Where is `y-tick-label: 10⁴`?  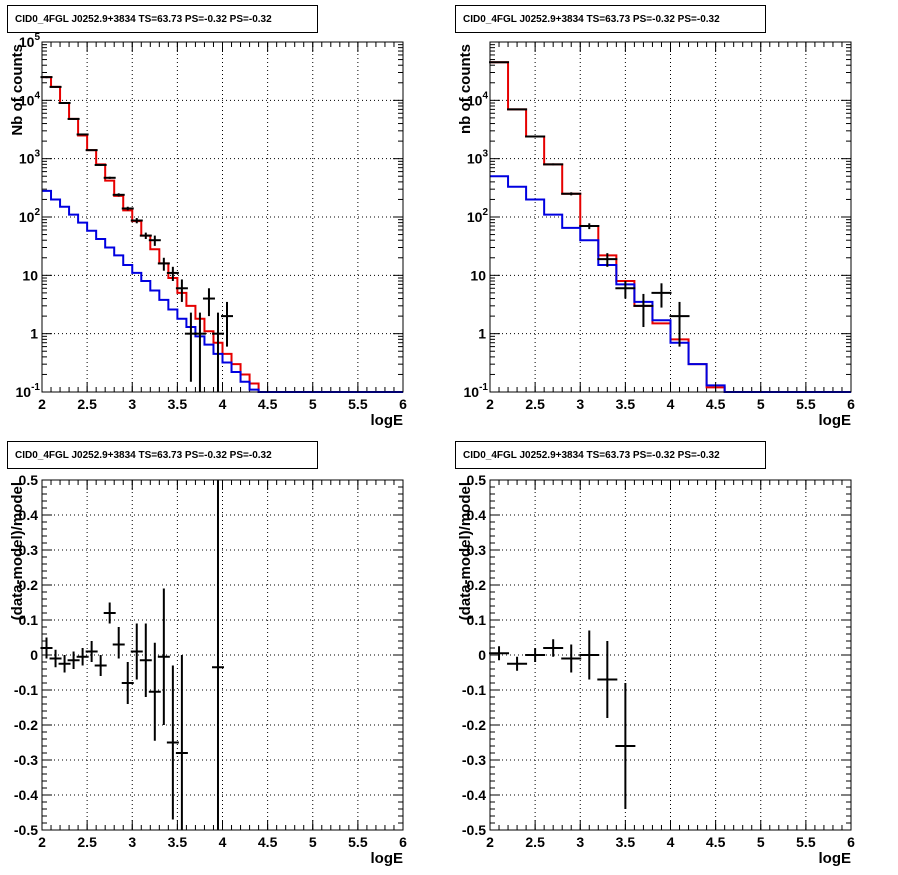
y-tick-label: 10⁴ is located at coordinates (478, 99).